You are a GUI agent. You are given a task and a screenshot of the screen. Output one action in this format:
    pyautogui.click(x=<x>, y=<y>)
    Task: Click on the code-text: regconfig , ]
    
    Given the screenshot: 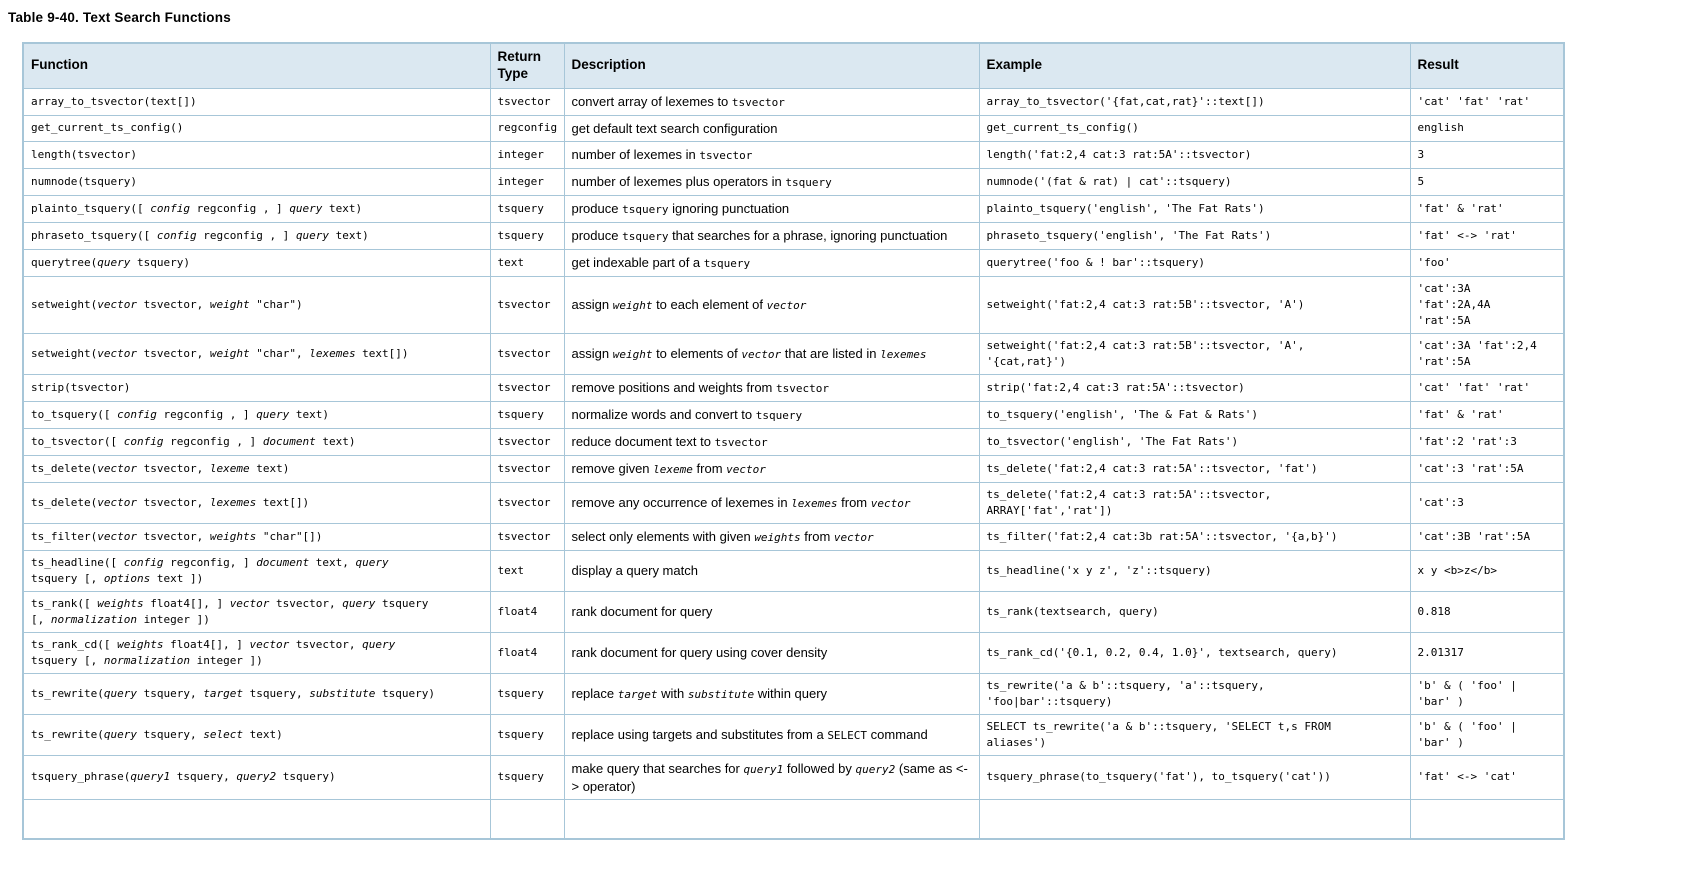 What is the action you would take?
    pyautogui.click(x=246, y=235)
    